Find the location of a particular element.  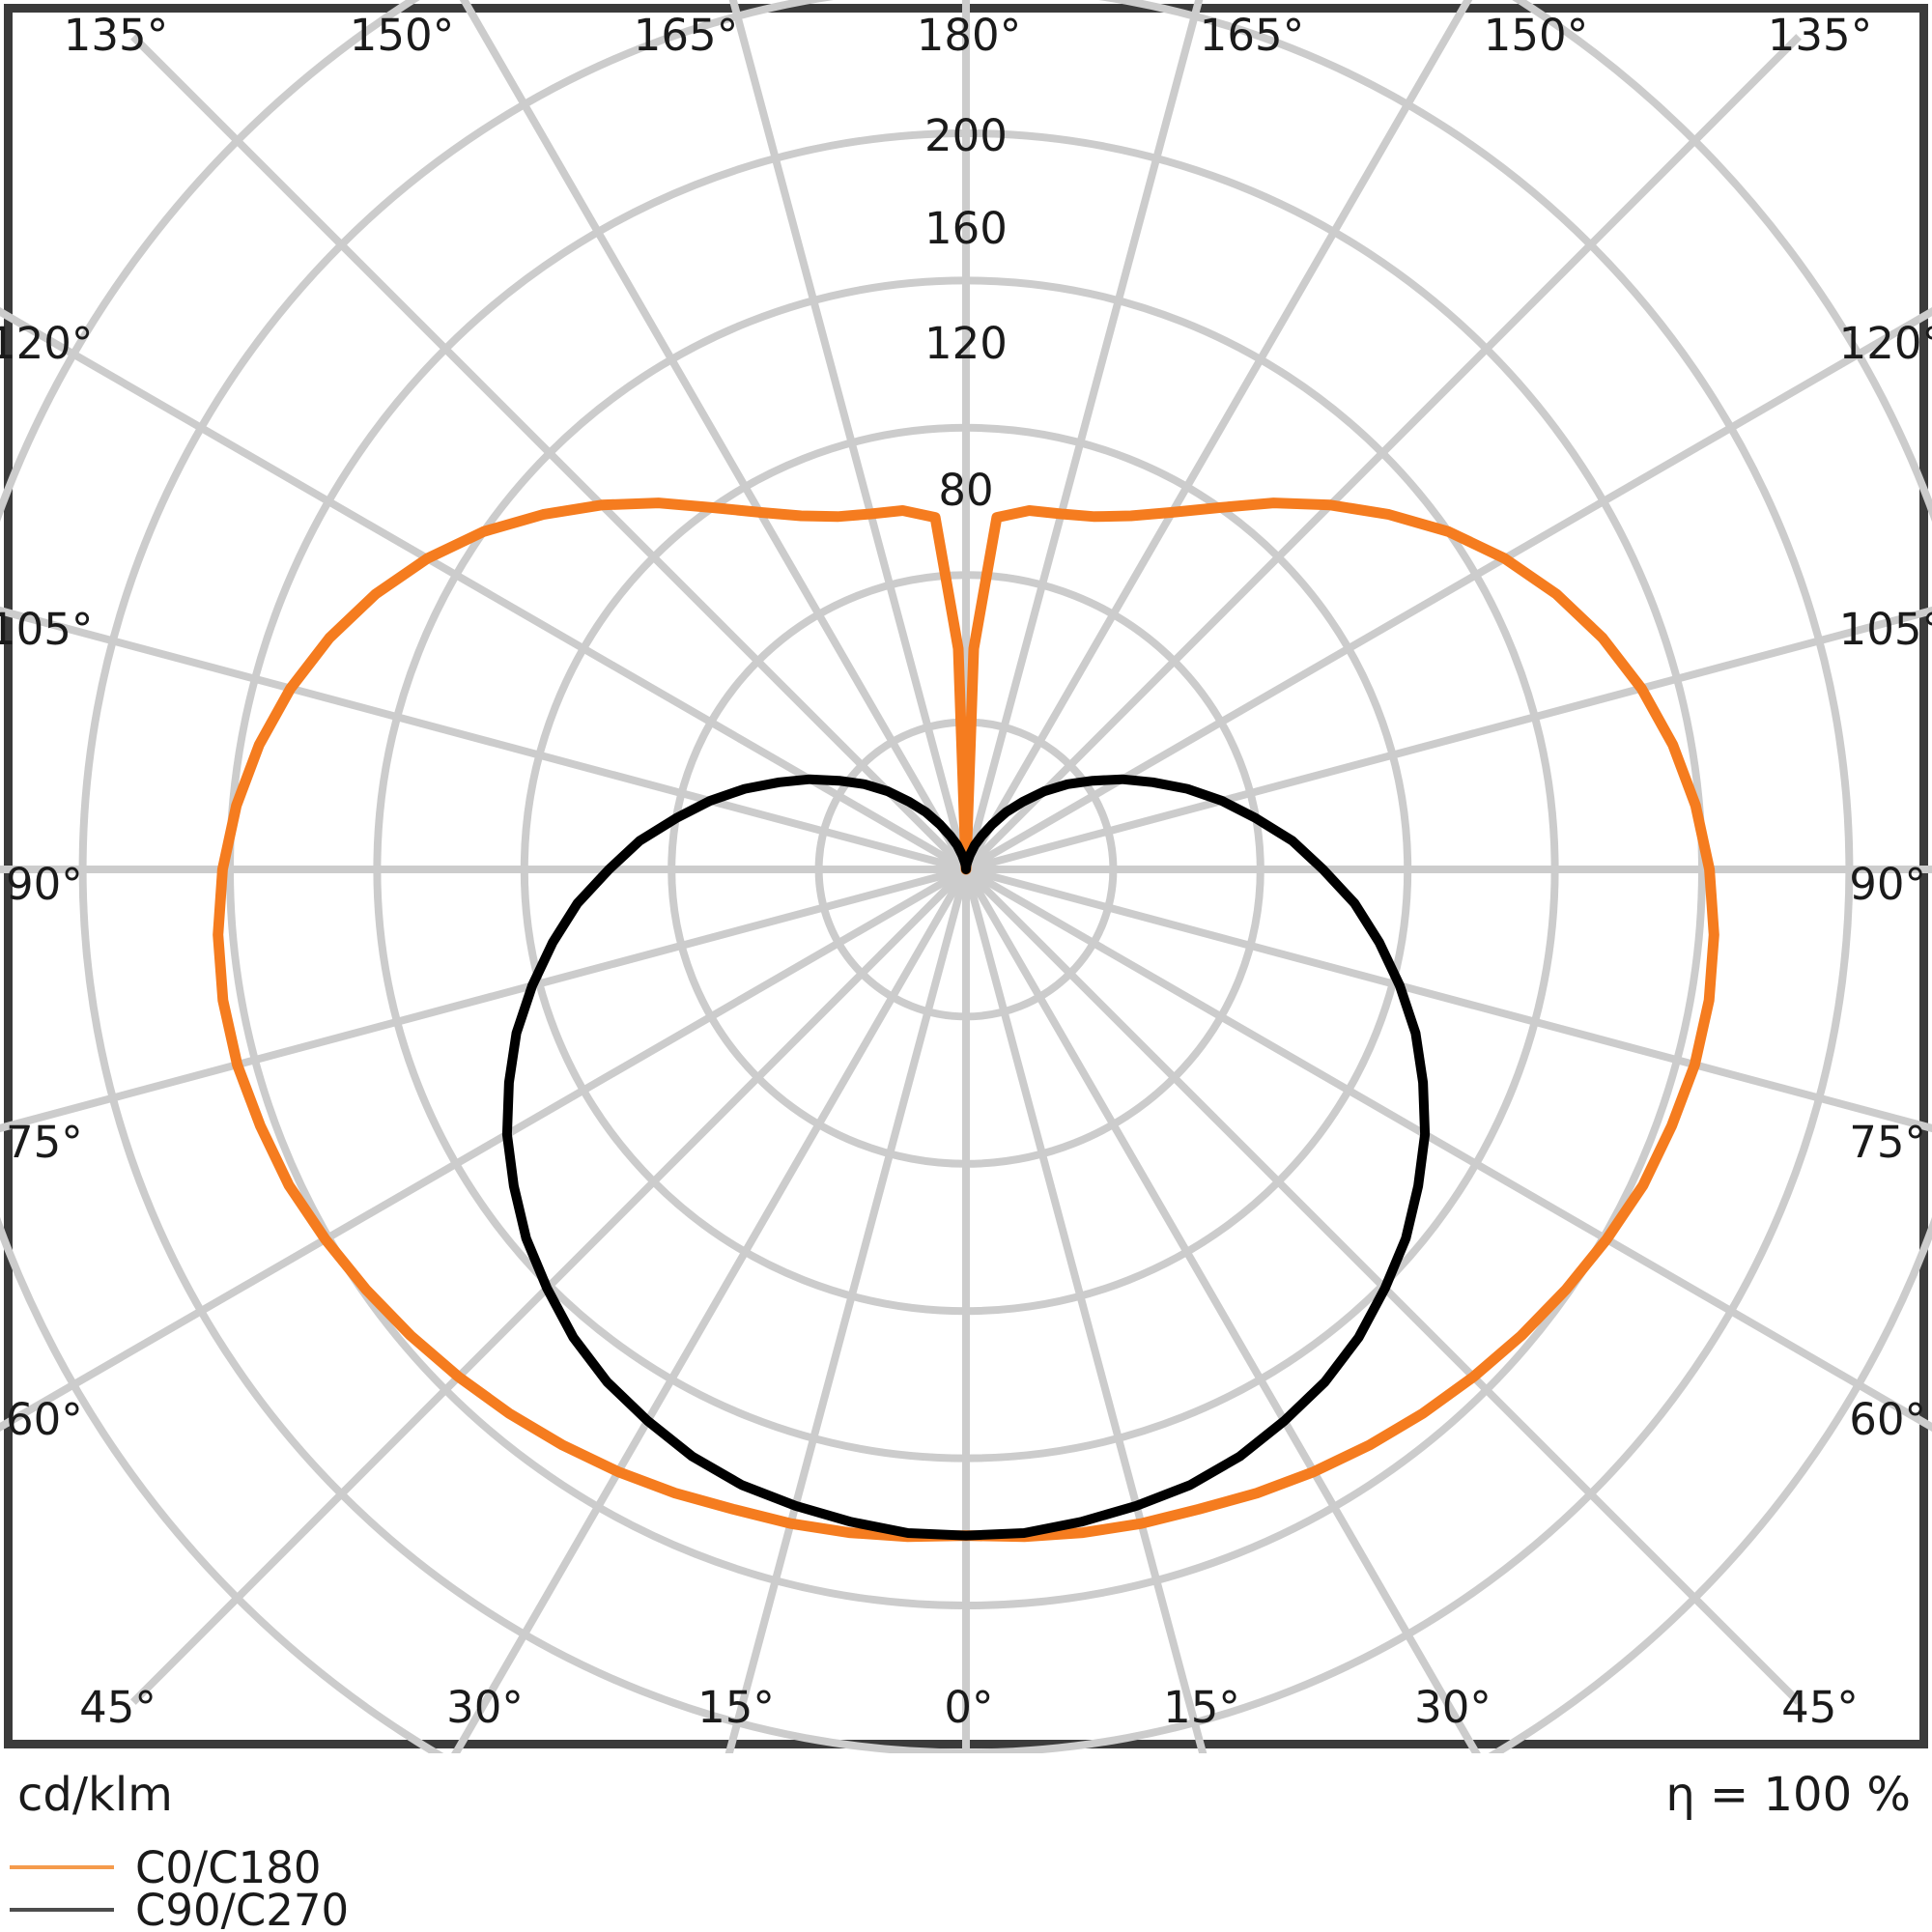

angle-tick-bottom-6: 45° is located at coordinates (1820, 1707).